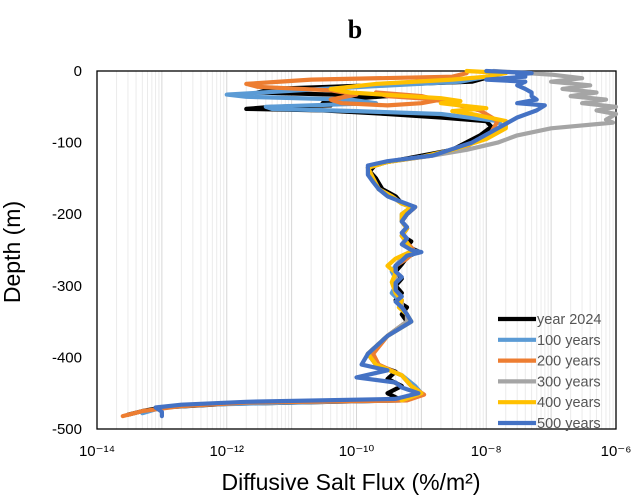 This screenshot has width=634, height=500. Describe the element at coordinates (569, 424) in the screenshot. I see `legend-label: 500 years` at that location.